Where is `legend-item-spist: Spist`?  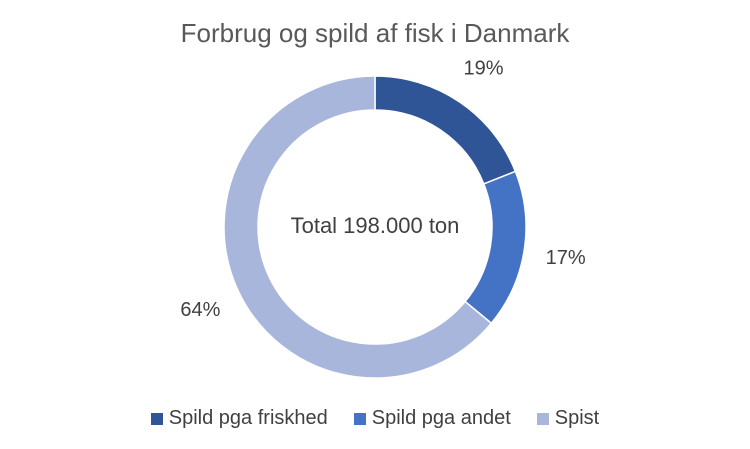 legend-item-spist: Spist is located at coordinates (568, 418).